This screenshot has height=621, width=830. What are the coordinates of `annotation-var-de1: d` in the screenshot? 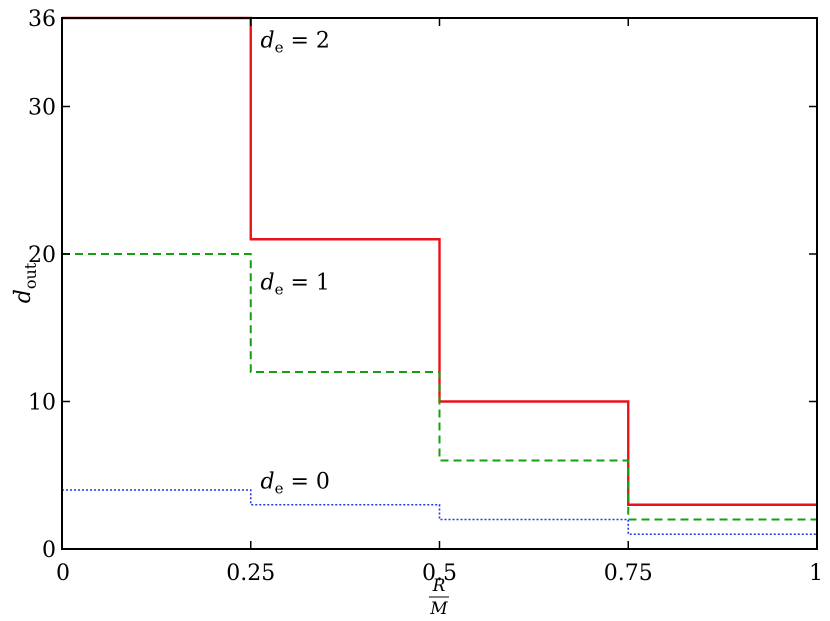 It's located at (268, 282).